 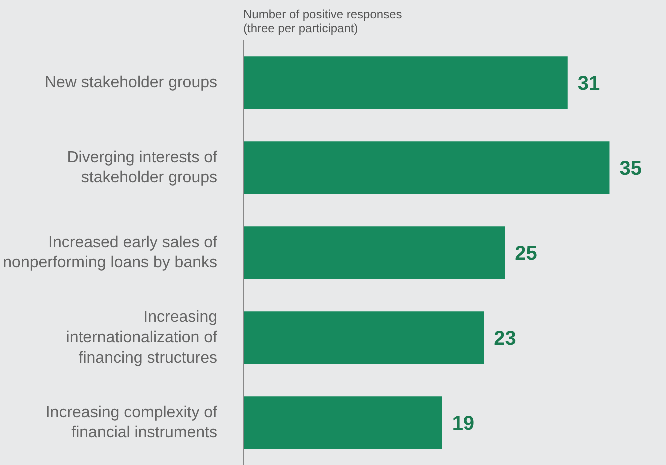 I want to click on y-tick-label: New stakeholder groups, so click(x=131, y=83).